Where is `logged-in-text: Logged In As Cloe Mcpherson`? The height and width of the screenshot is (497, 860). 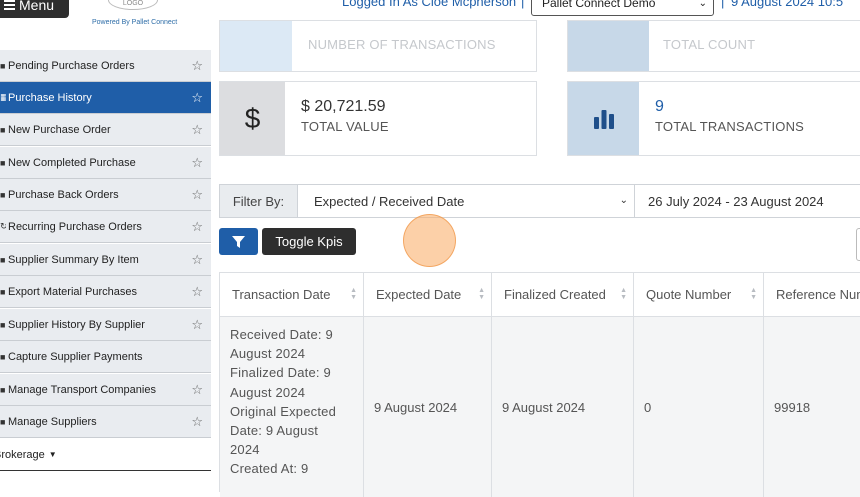 logged-in-text: Logged In As Cloe Mcpherson is located at coordinates (429, 4).